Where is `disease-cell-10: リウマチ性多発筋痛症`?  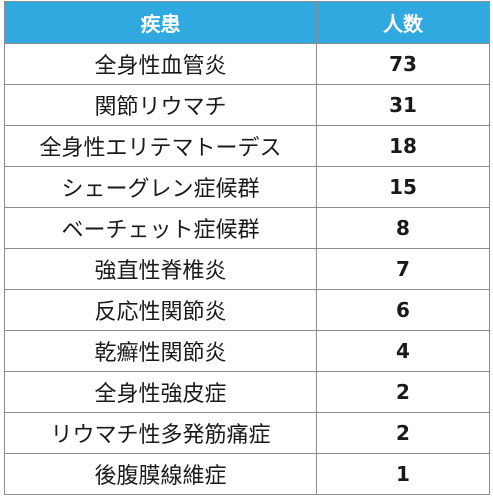 disease-cell-10: リウマチ性多発筋痛症 is located at coordinates (160, 433).